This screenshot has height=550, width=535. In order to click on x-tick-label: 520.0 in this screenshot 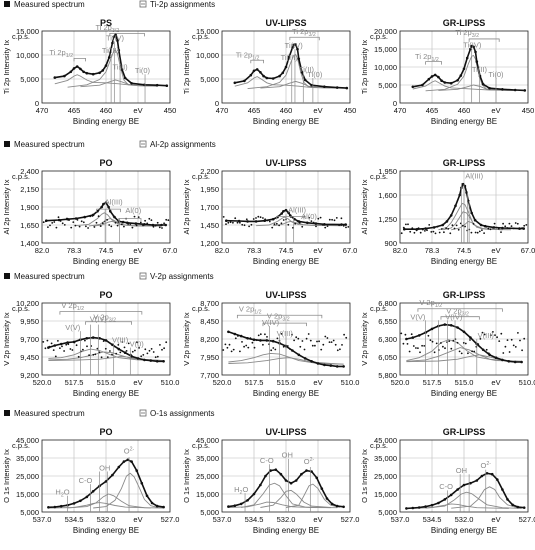, I will do `click(42, 382)`.